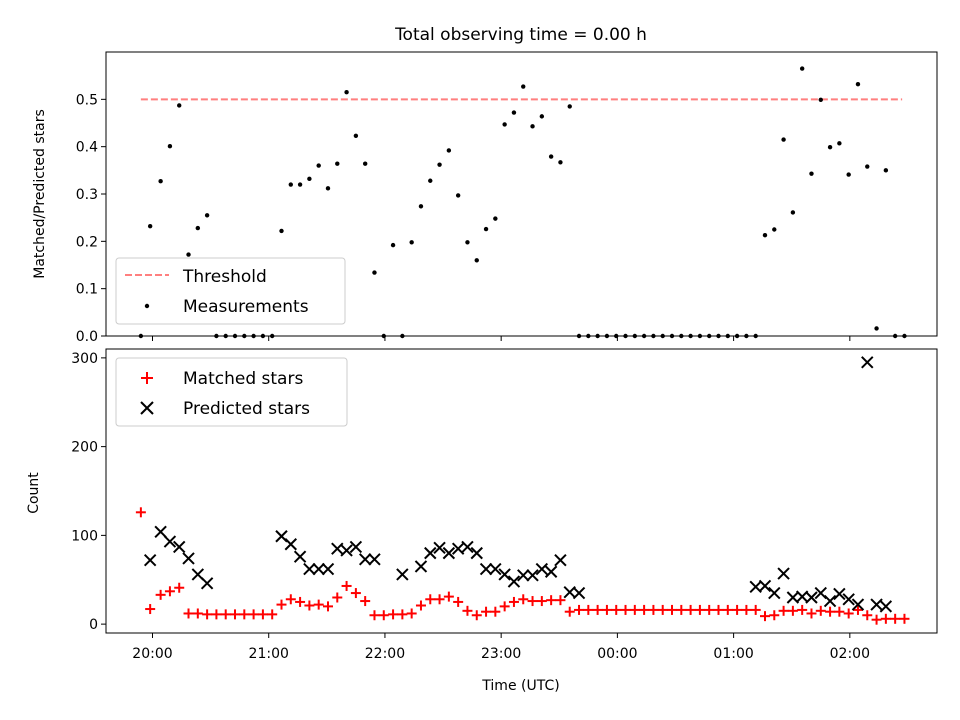 This screenshot has width=960, height=720. What do you see at coordinates (230, 291) in the screenshot?
I see `top-legend-box` at bounding box center [230, 291].